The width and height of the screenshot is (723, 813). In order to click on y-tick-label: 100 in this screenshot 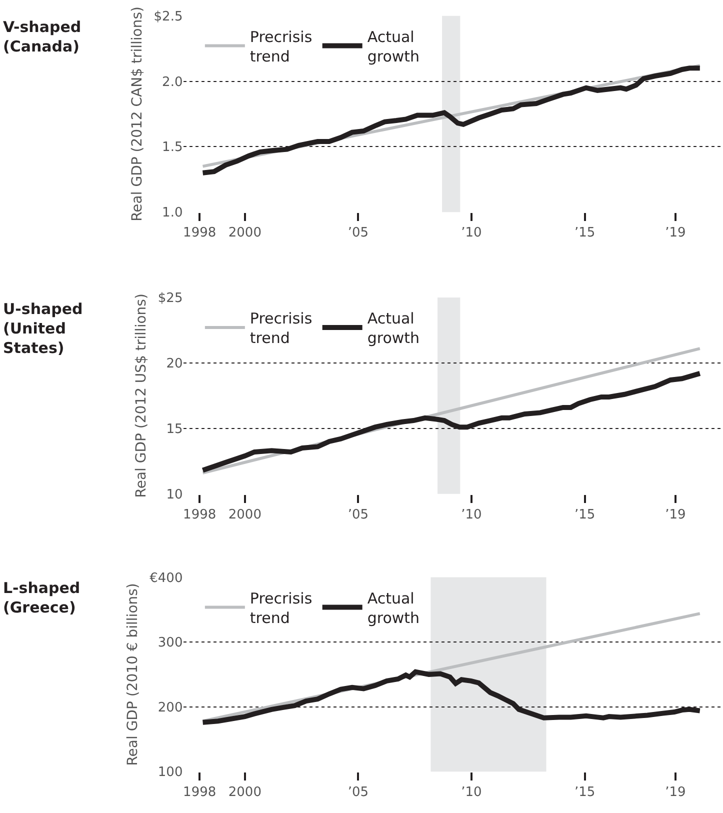, I will do `click(170, 772)`.